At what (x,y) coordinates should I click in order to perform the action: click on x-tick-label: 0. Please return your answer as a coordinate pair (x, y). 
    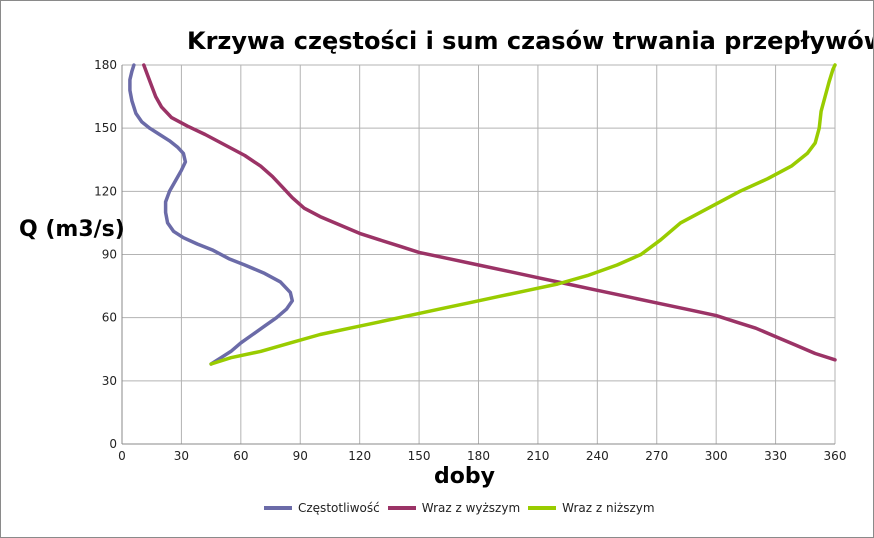
    Looking at the image, I should click on (122, 456).